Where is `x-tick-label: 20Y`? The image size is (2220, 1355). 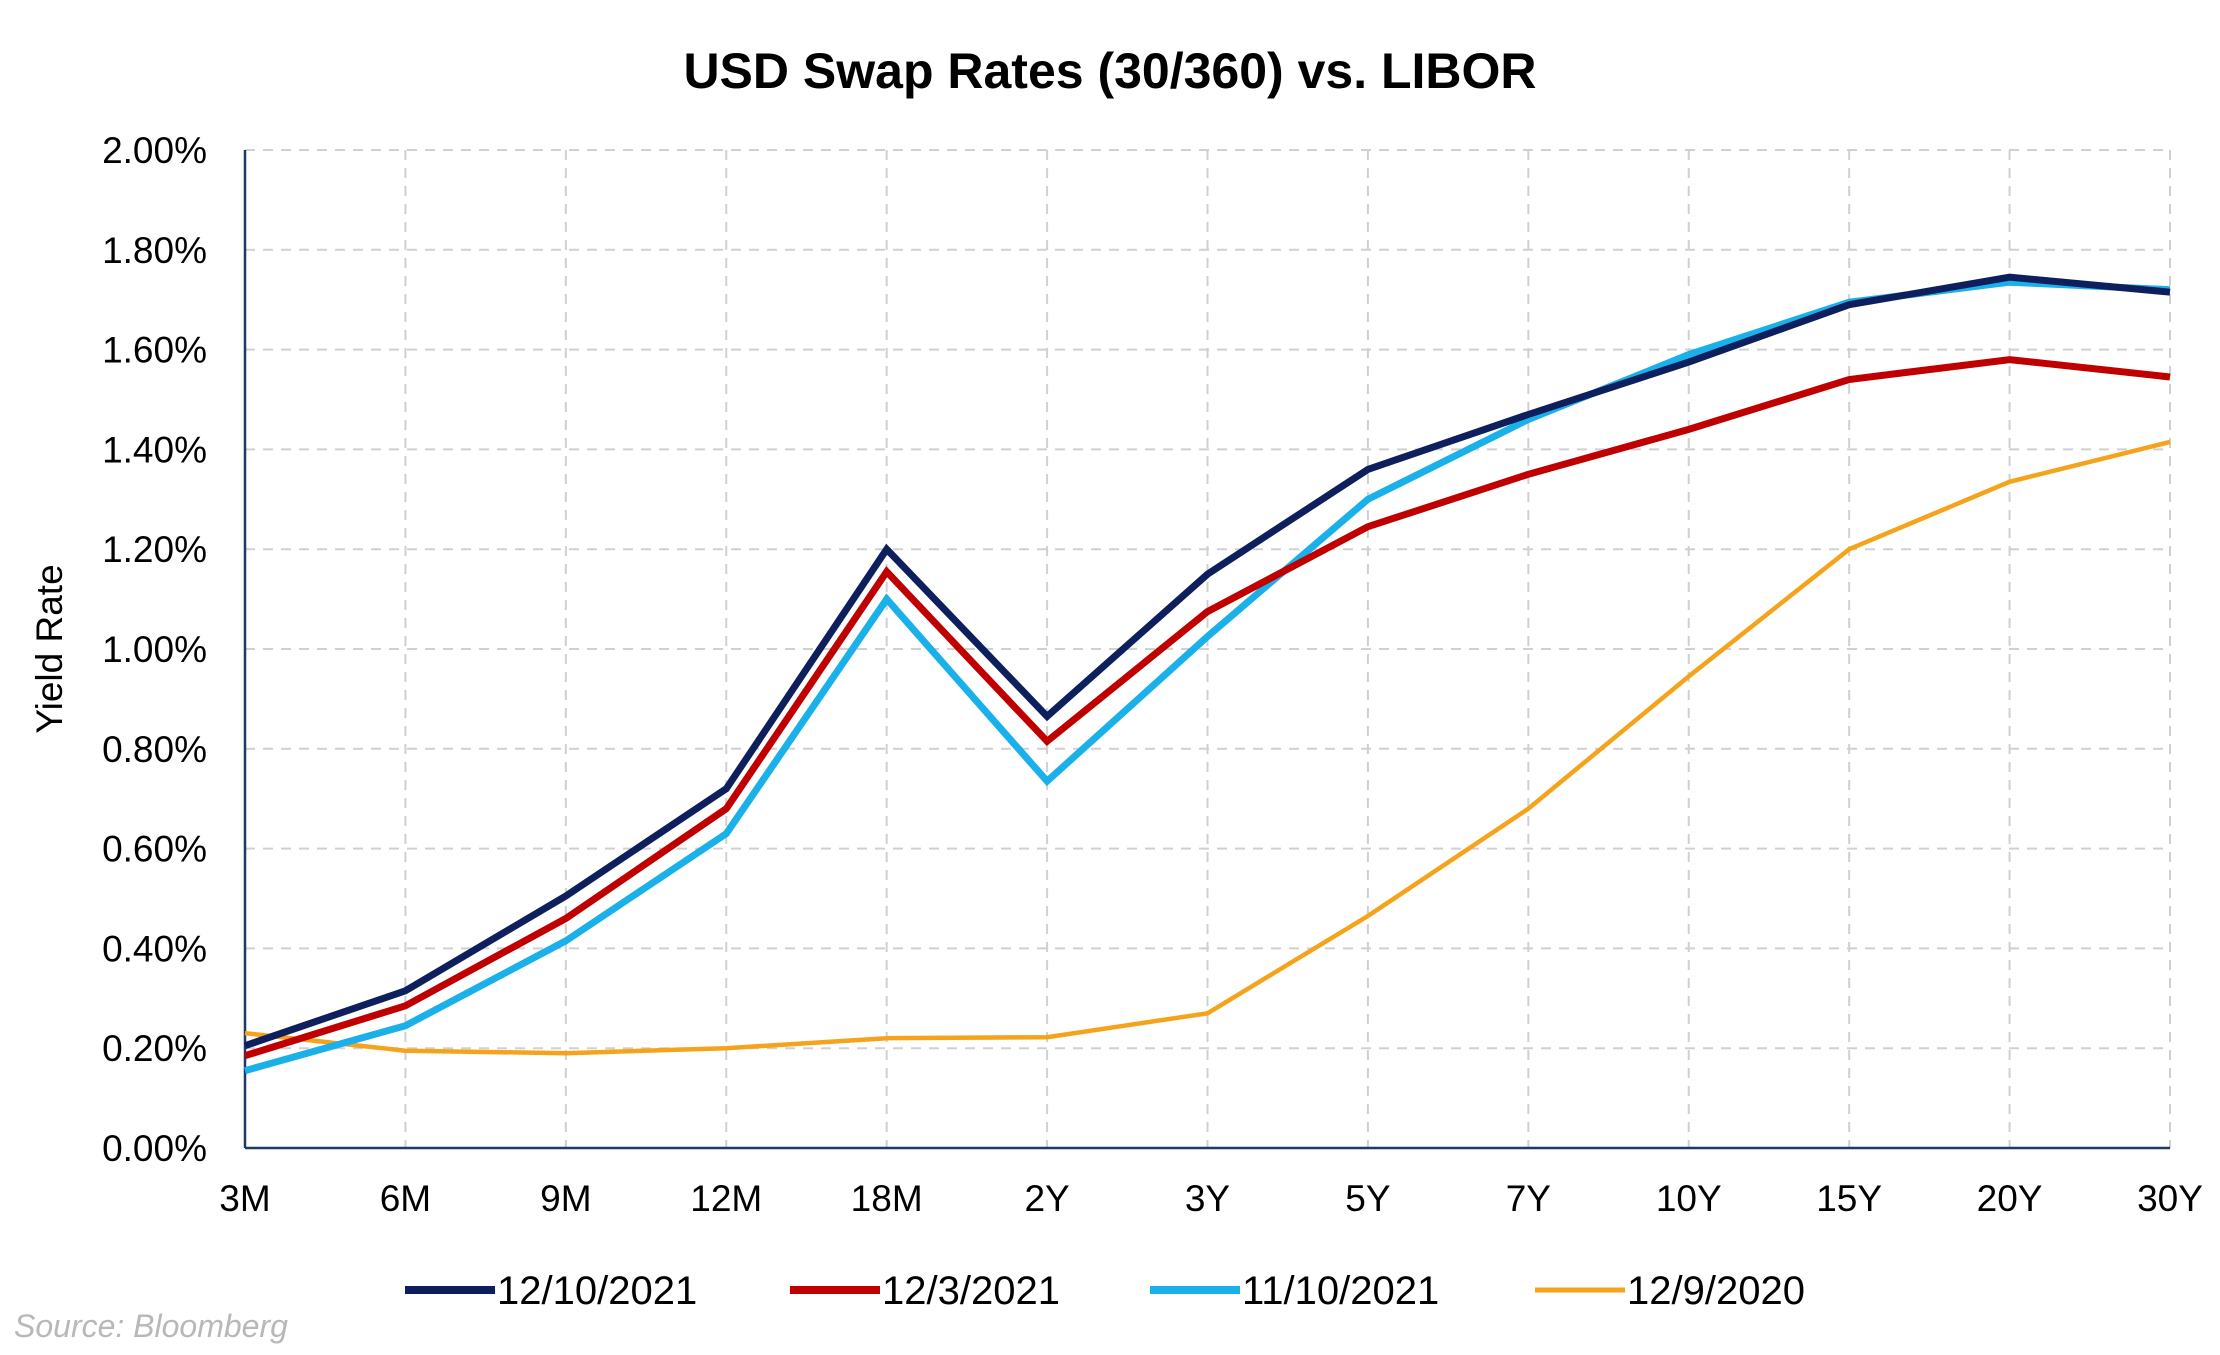 x-tick-label: 20Y is located at coordinates (2010, 1198).